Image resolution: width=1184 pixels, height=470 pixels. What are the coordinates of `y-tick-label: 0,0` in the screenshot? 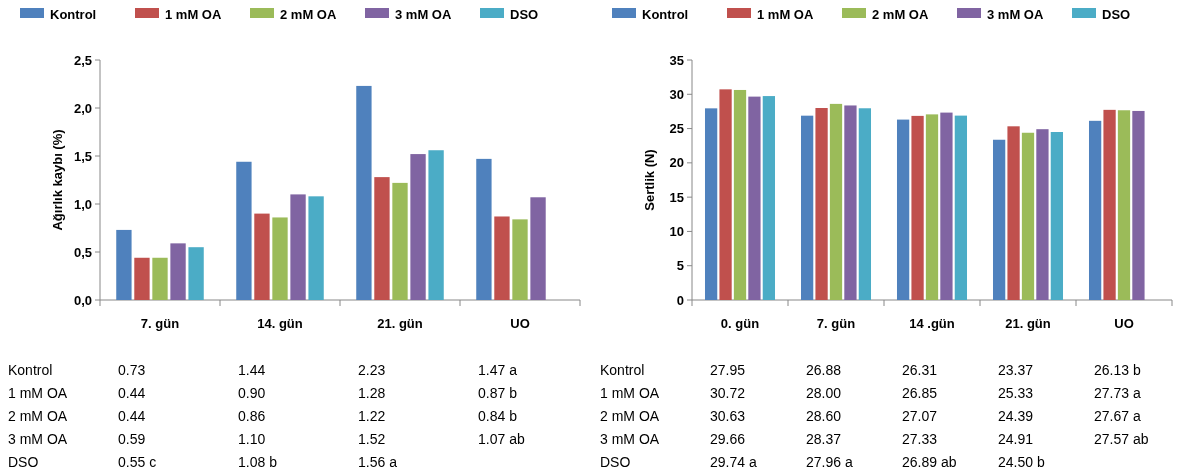 It's located at (82, 300).